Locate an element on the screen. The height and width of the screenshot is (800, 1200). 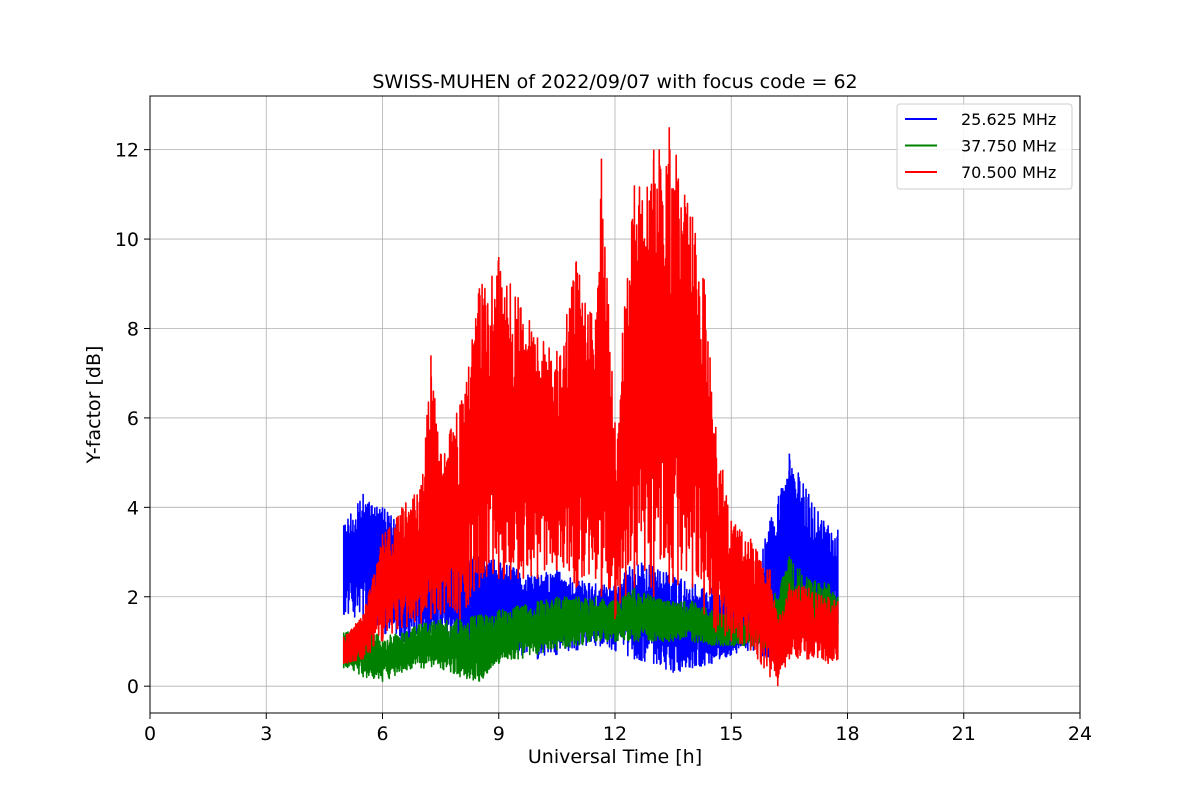
y-tick-label: 10 is located at coordinates (127, 240).